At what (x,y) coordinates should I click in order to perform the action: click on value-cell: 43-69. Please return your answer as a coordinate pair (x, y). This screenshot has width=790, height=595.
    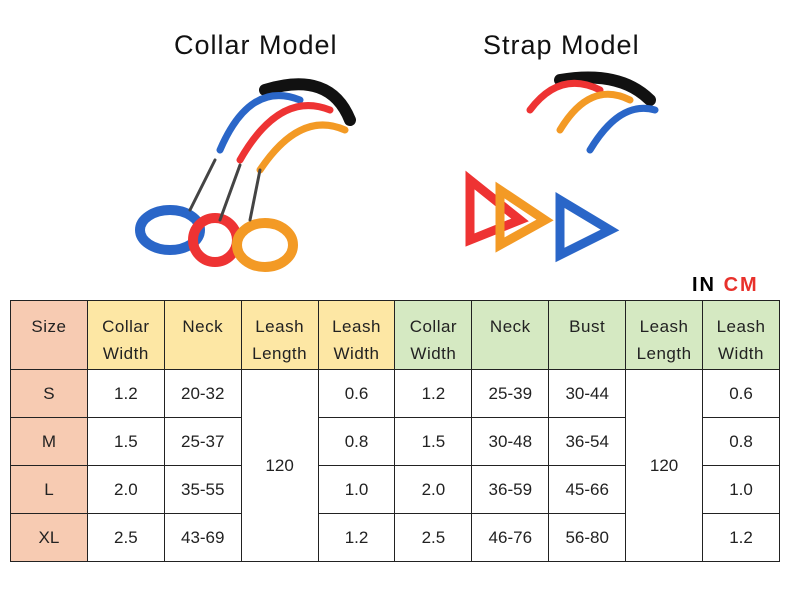
    Looking at the image, I should click on (202, 537).